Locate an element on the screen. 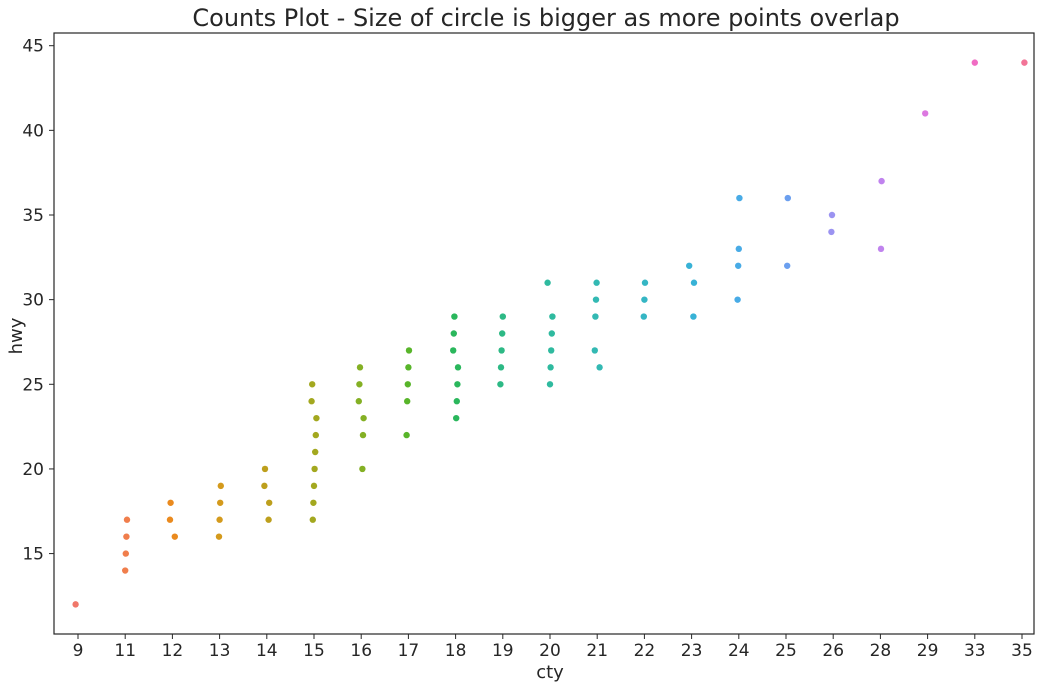 The height and width of the screenshot is (688, 1054). x-tick-label: 11 is located at coordinates (125, 651).